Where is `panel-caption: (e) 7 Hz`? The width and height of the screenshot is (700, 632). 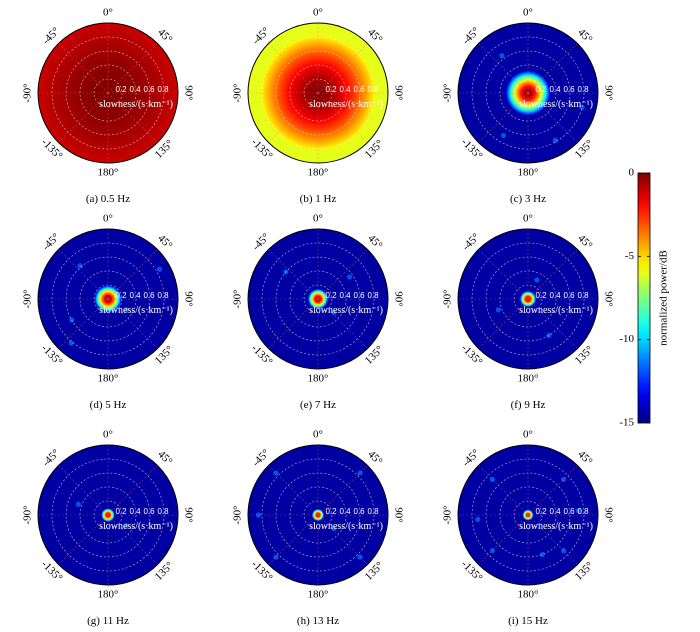
panel-caption: (e) 7 Hz is located at coordinates (318, 405).